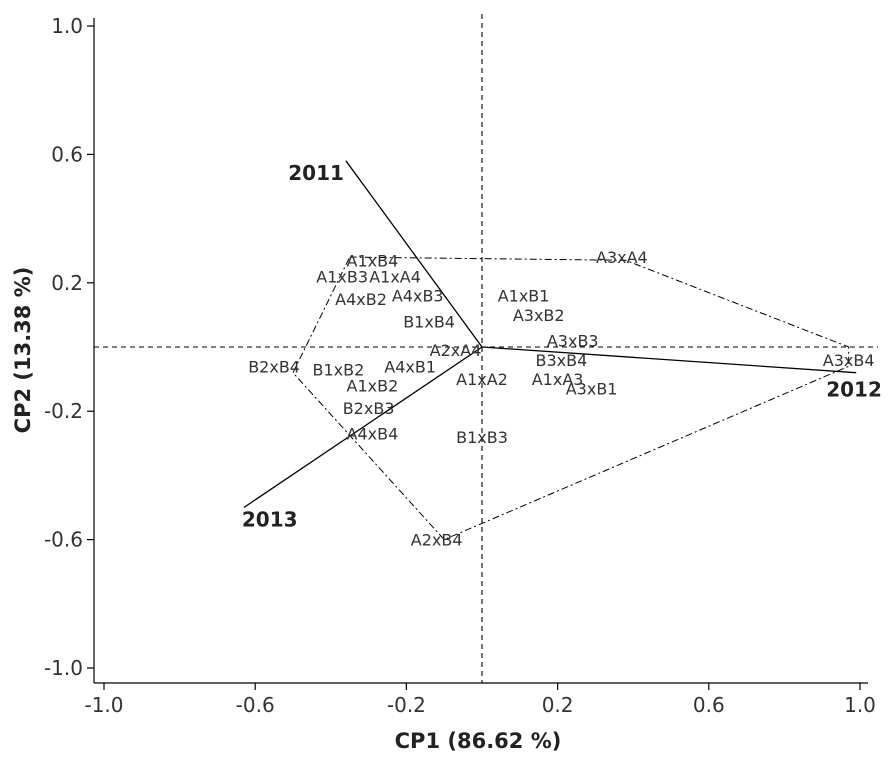  I want to click on genotype-point-label: B1xB3, so click(482, 437).